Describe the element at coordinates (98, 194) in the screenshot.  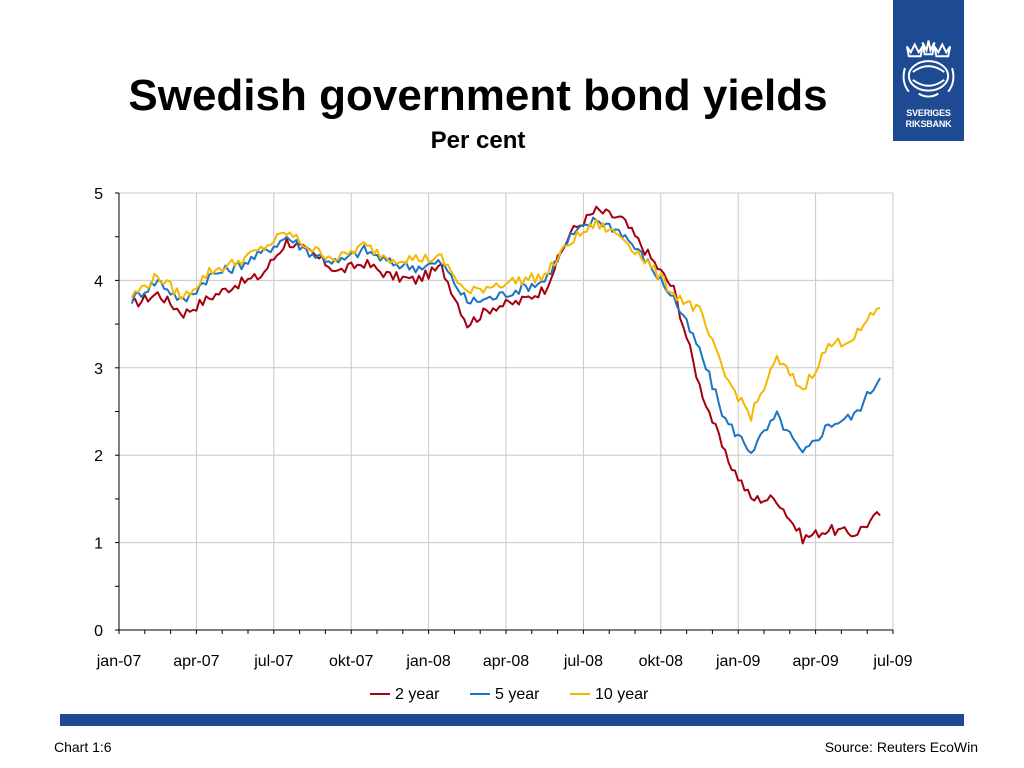
I see `y-tick-label: 5` at that location.